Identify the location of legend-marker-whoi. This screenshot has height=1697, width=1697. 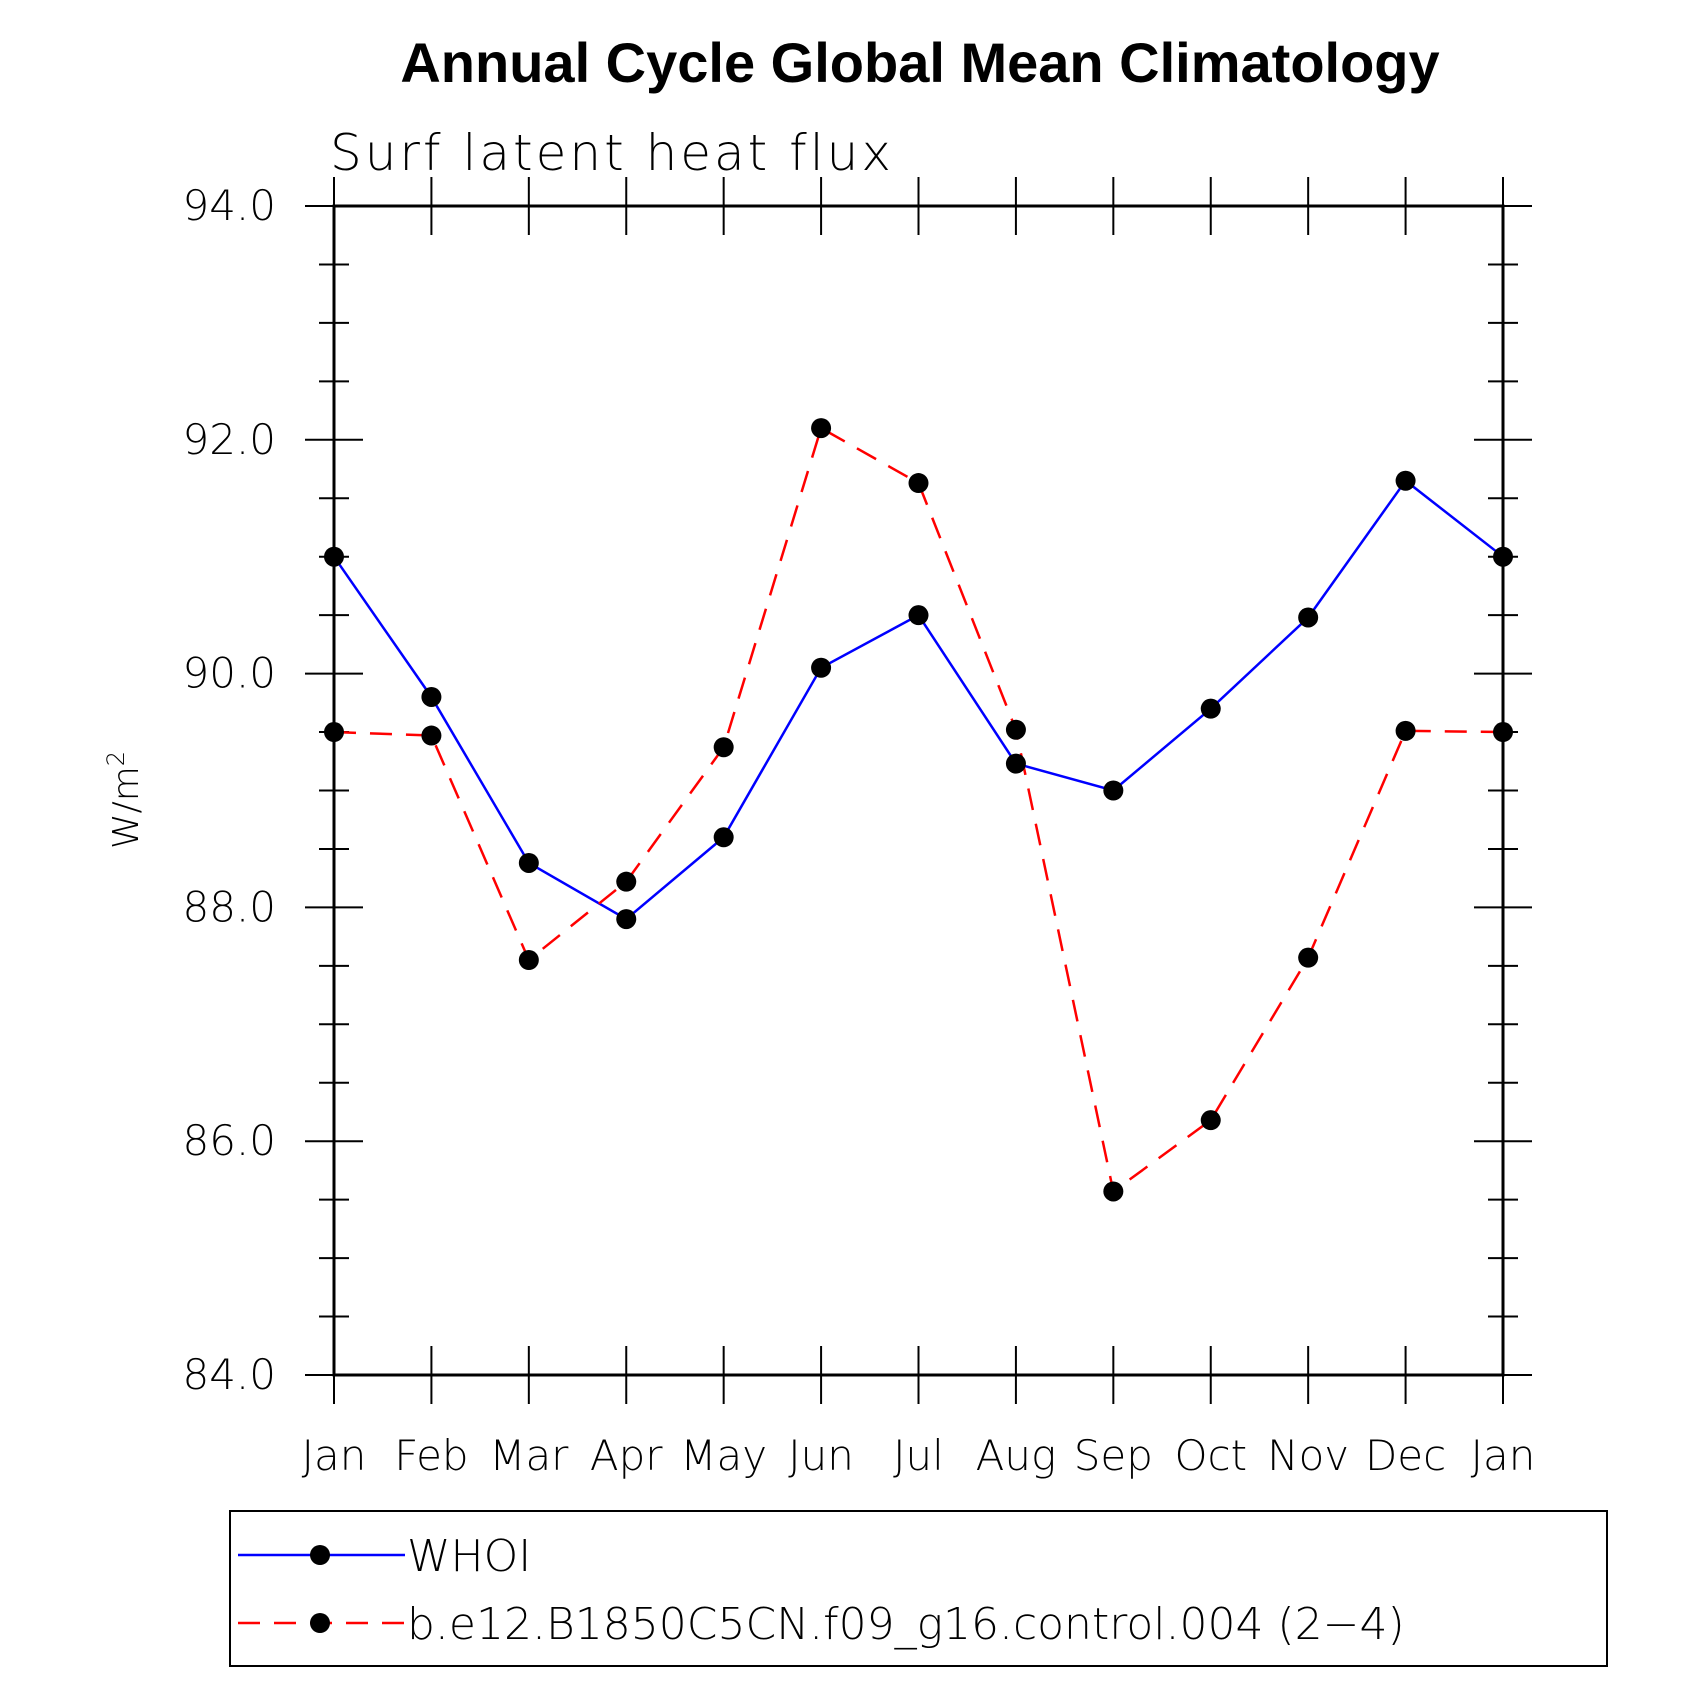
(320, 1555).